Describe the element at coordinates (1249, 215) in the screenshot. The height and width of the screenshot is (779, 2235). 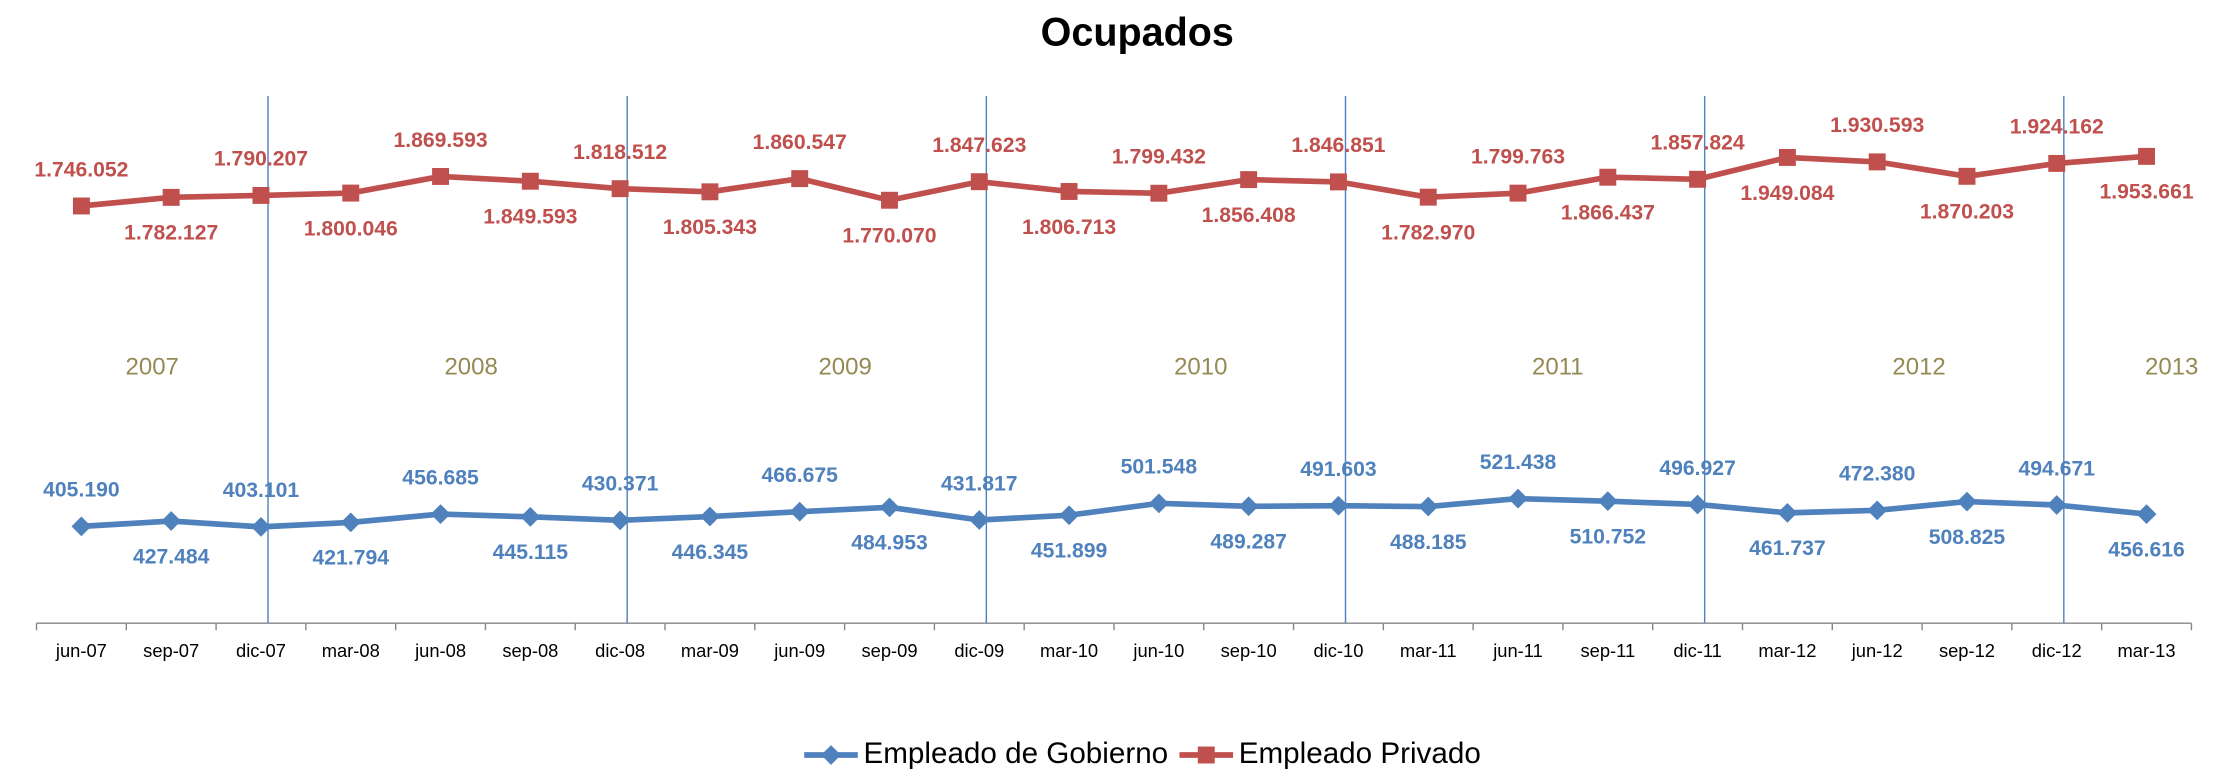
I see `data-label: 1.856.408` at that location.